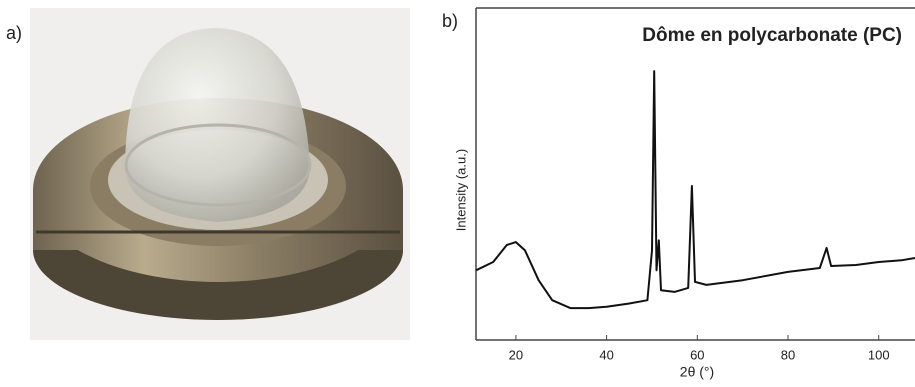 The image size is (915, 387). What do you see at coordinates (697, 354) in the screenshot?
I see `x-tick-label: 60` at bounding box center [697, 354].